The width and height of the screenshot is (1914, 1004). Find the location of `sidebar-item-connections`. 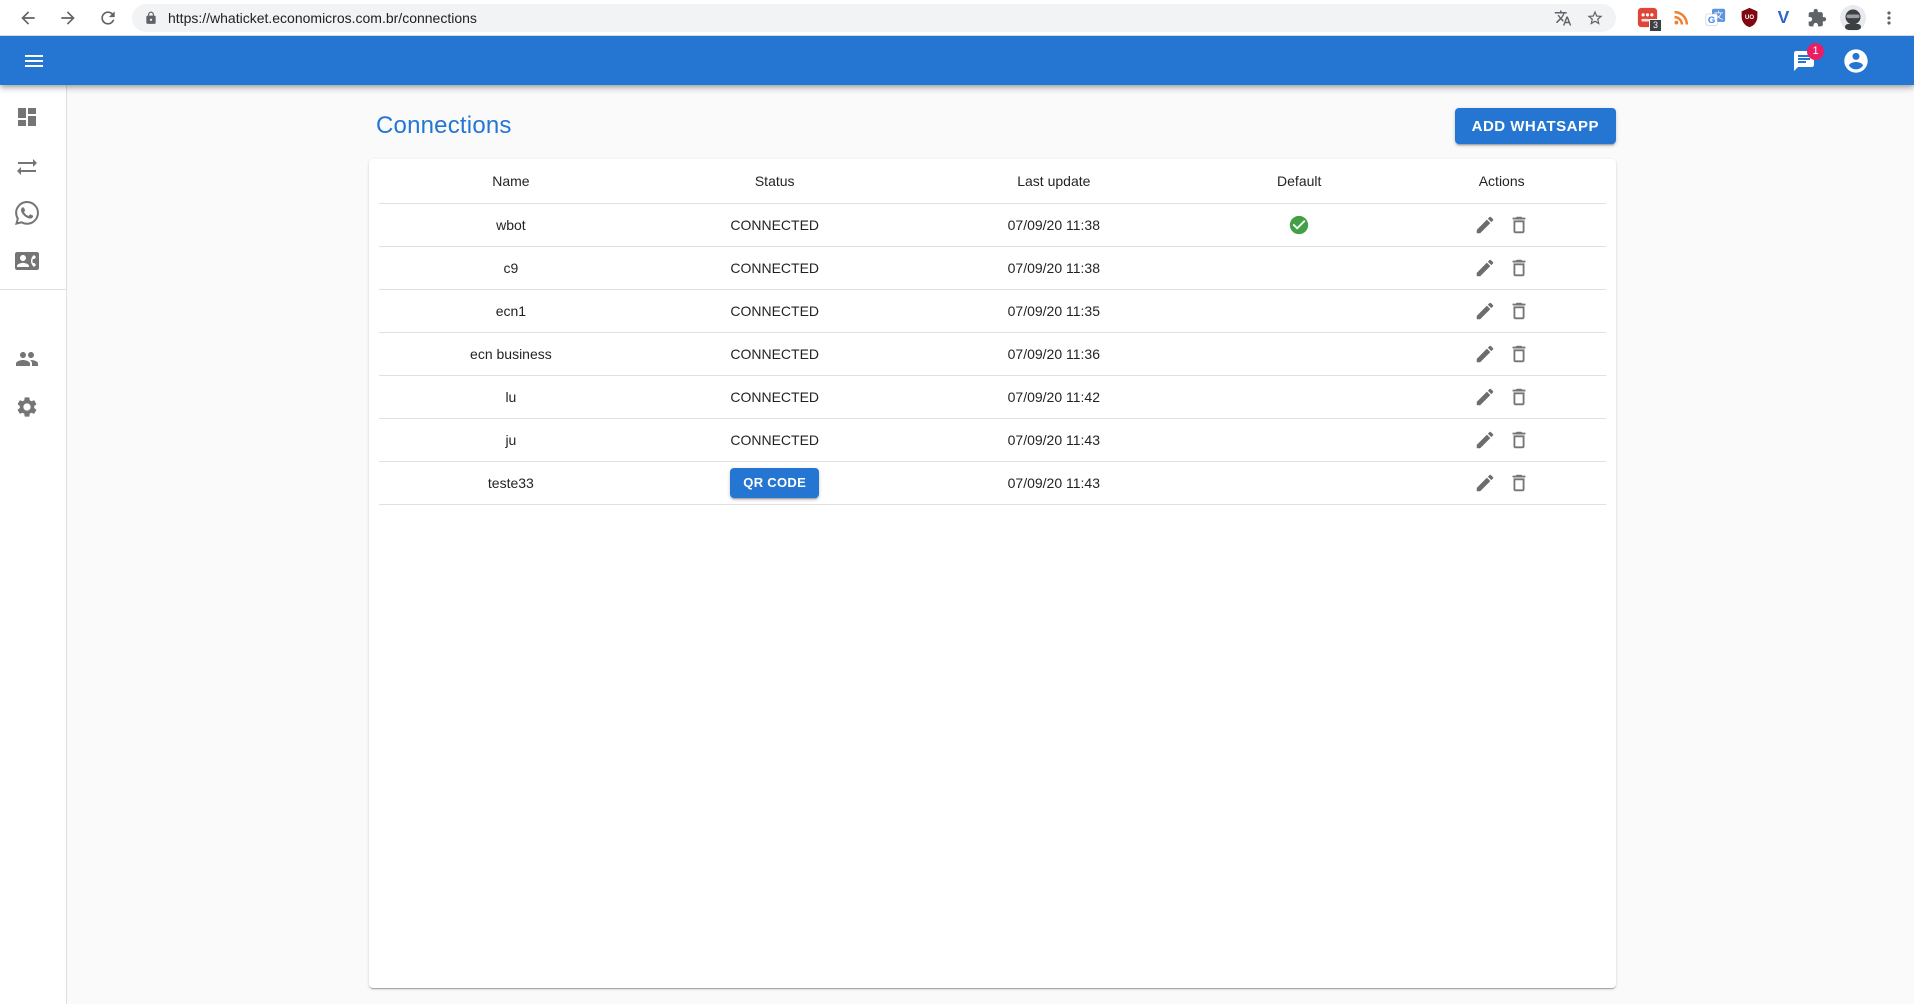

sidebar-item-connections is located at coordinates (33, 261).